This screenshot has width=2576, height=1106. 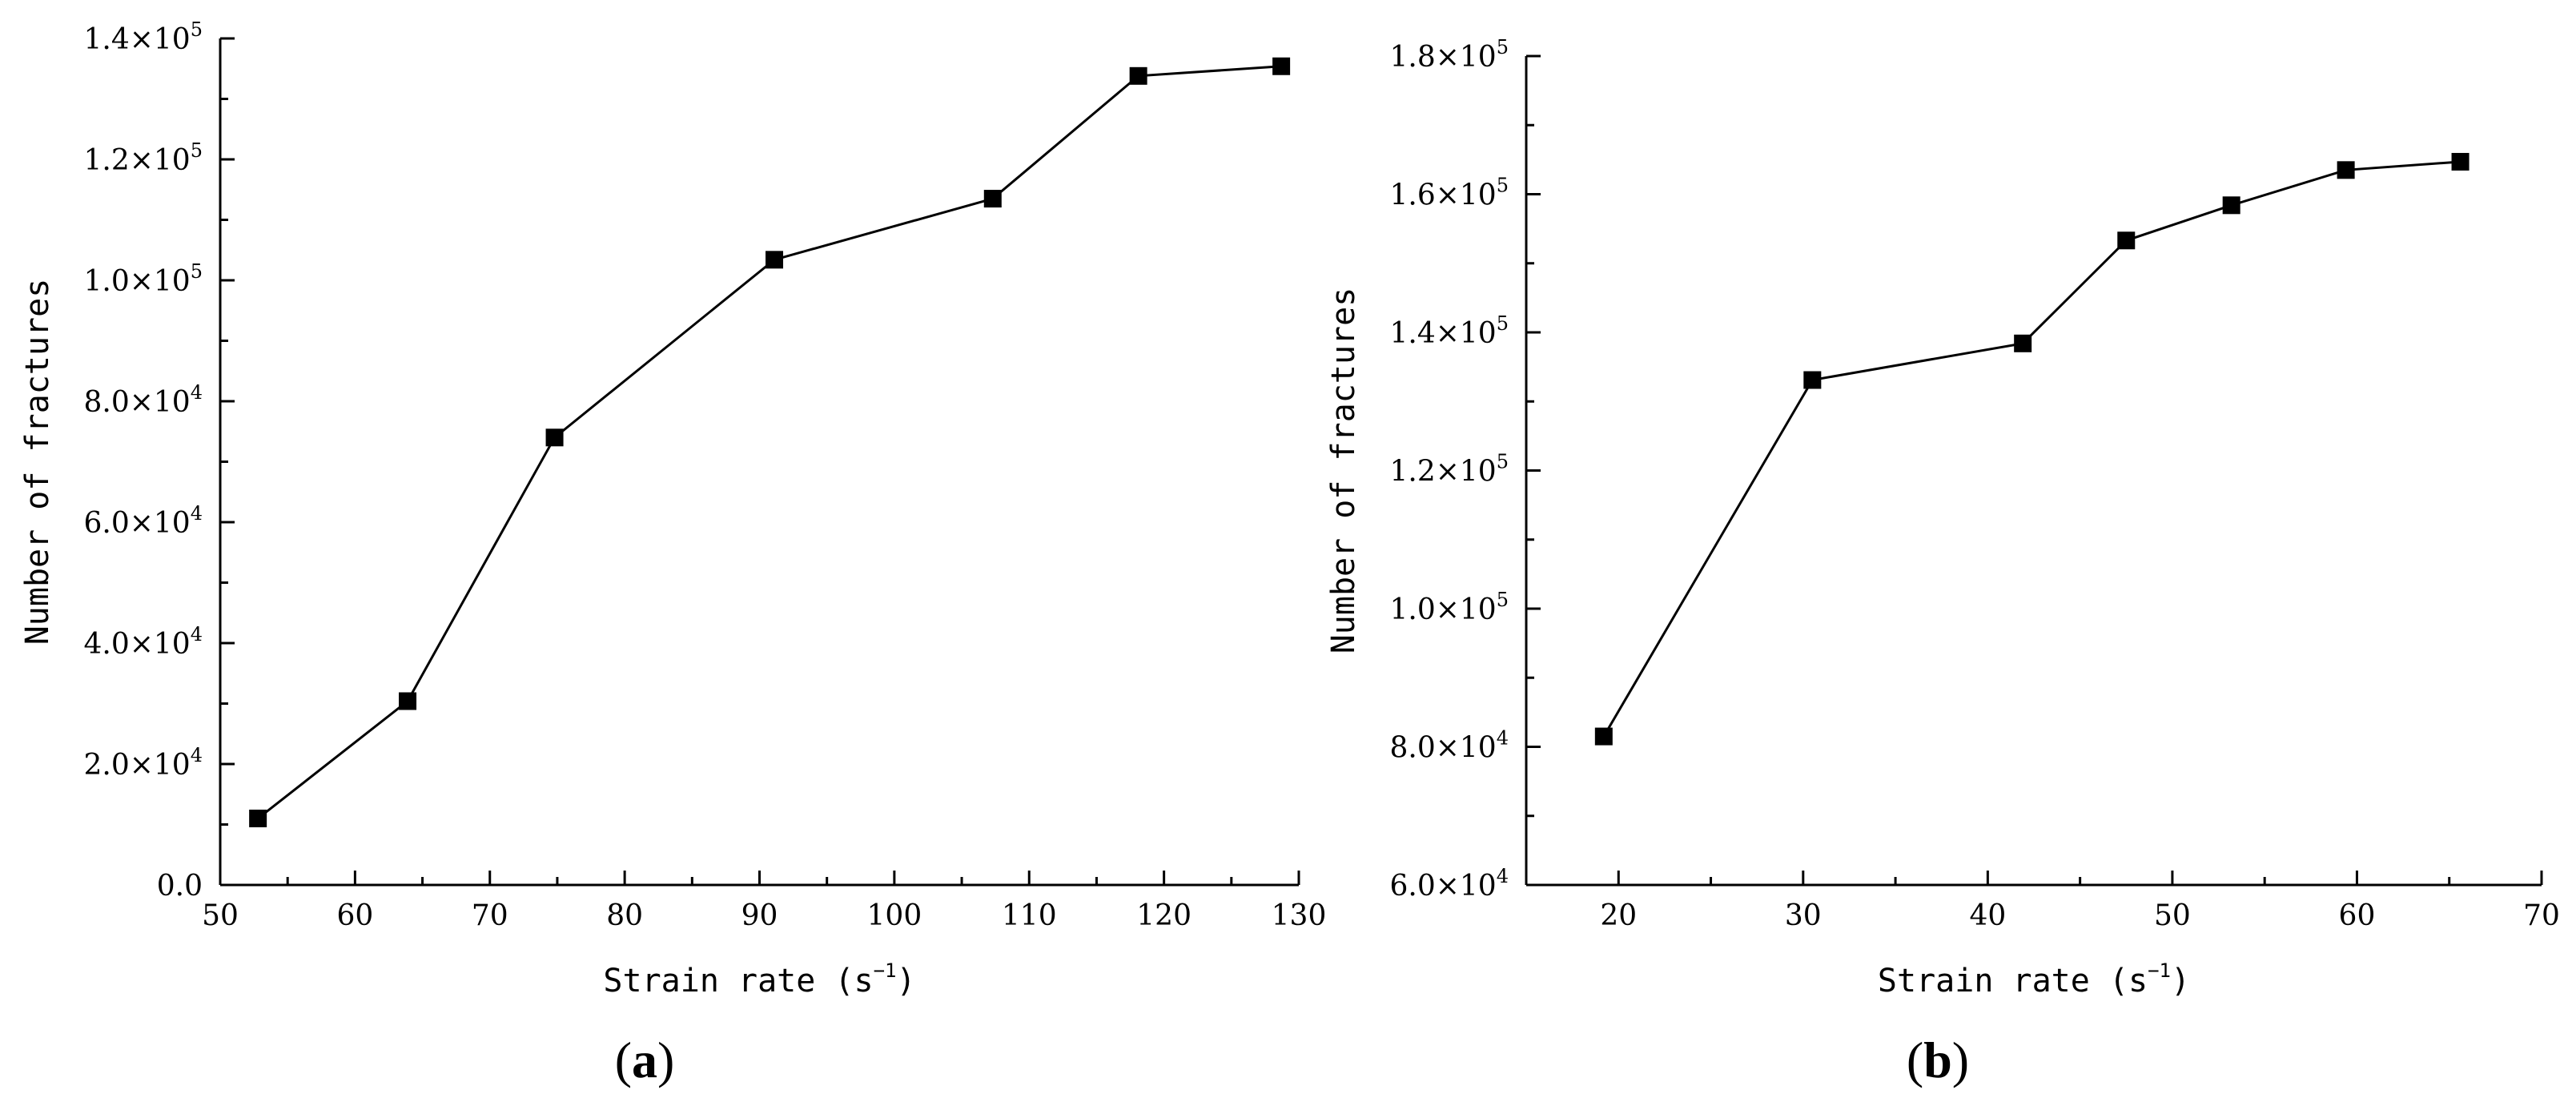 What do you see at coordinates (1803, 915) in the screenshot?
I see `x-tick-label: 30` at bounding box center [1803, 915].